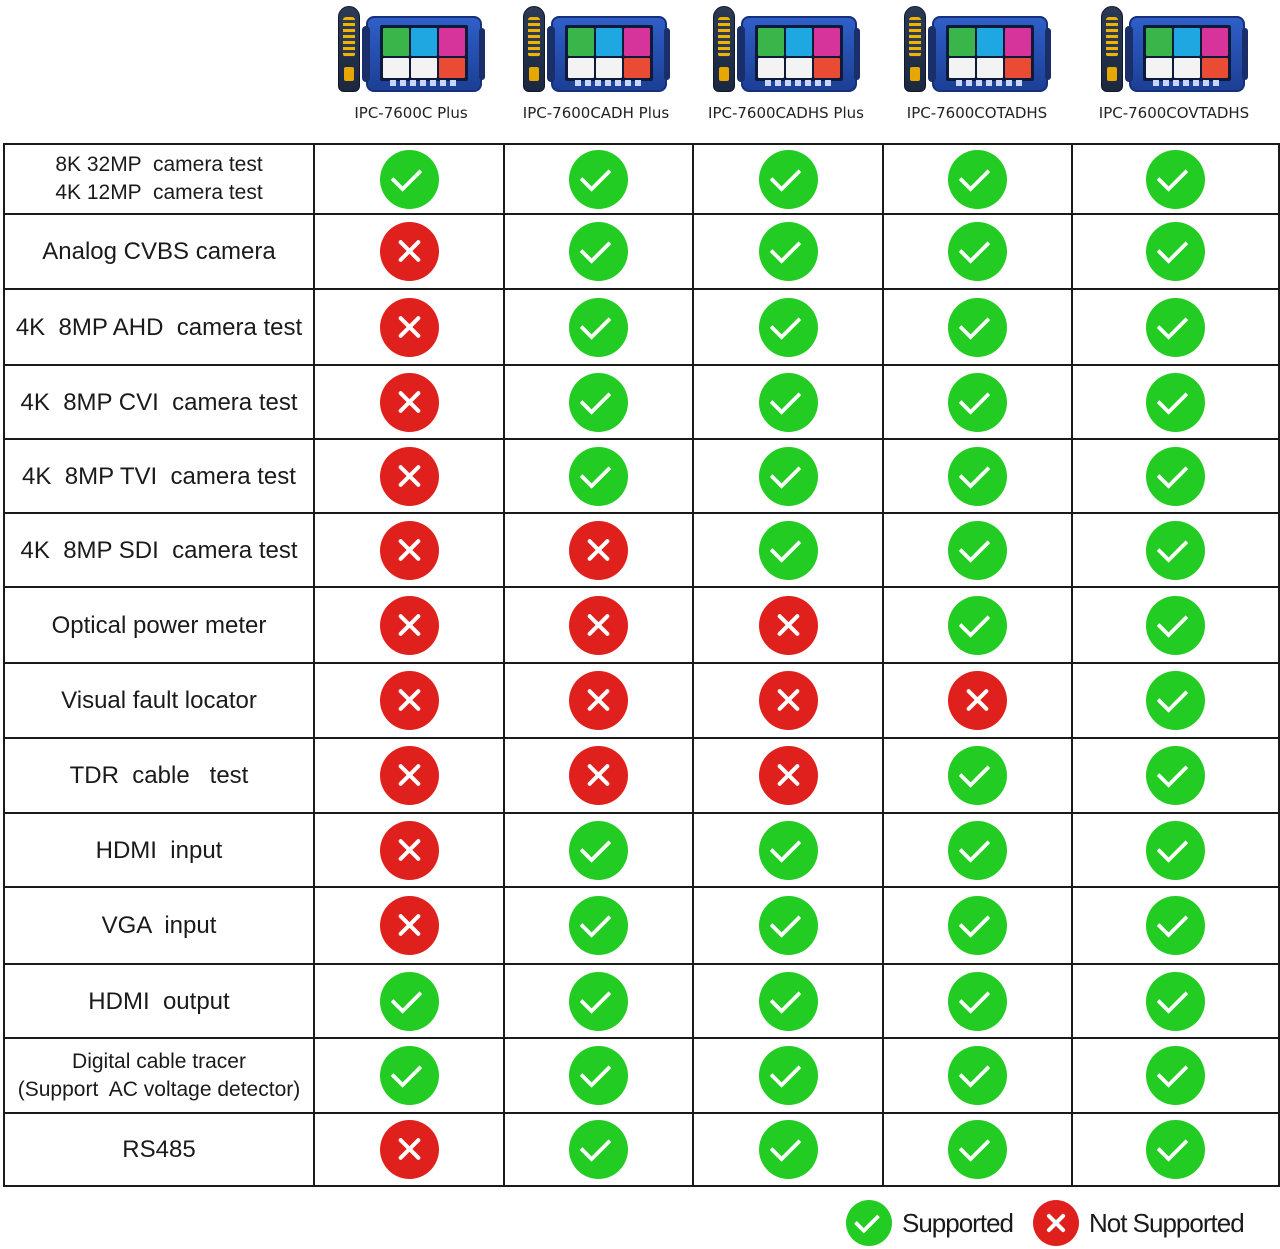 The image size is (1280, 1249). Describe the element at coordinates (159, 402) in the screenshot. I see `feature-label: 4K 8MP CVI camera test` at that location.